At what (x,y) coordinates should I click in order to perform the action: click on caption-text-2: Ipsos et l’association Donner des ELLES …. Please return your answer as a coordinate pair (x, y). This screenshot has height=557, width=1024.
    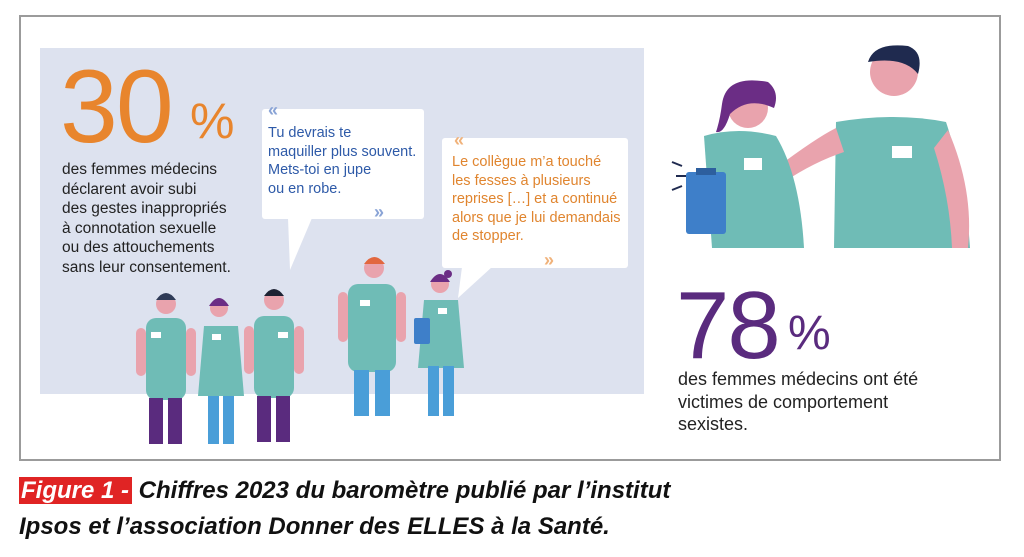
    Looking at the image, I should click on (314, 526).